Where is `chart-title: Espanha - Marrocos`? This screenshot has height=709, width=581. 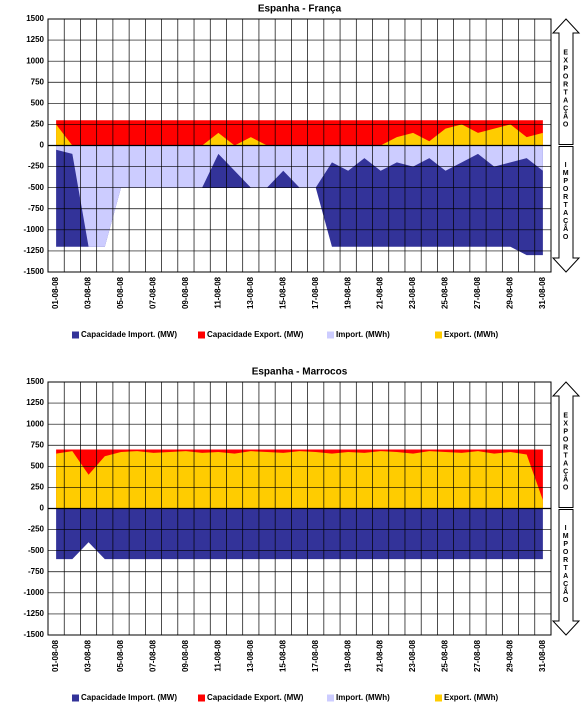 chart-title: Espanha - Marrocos is located at coordinates (300, 372).